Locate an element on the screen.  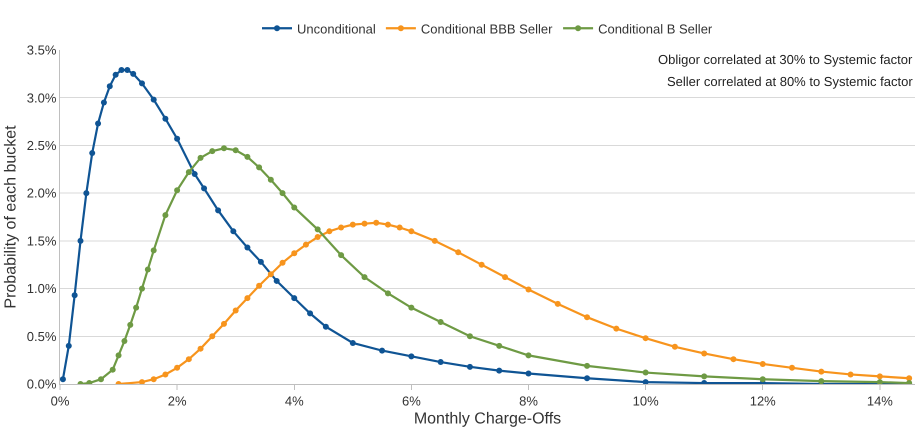
y-tick-label: 3.0% is located at coordinates (41, 98).